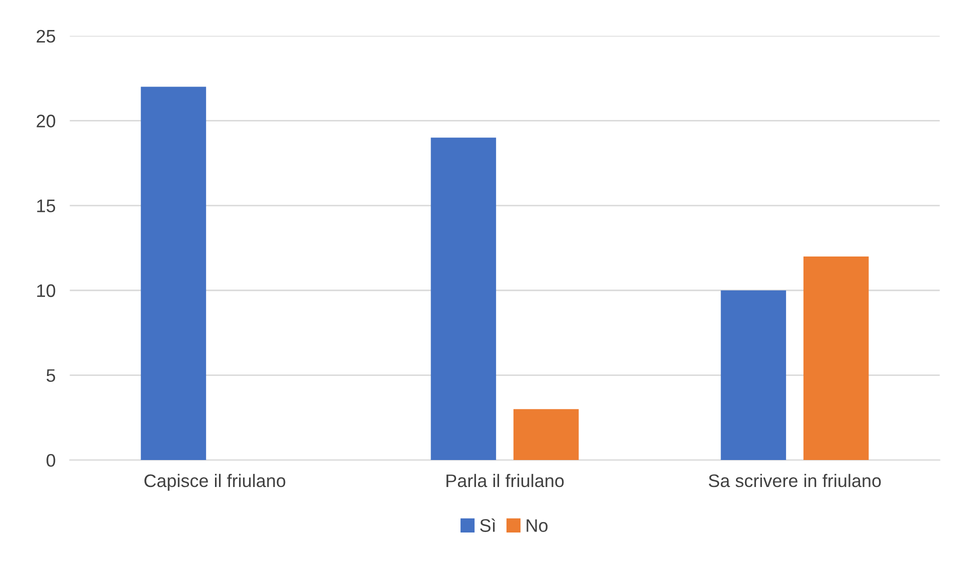 The image size is (956, 579). Describe the element at coordinates (51, 460) in the screenshot. I see `y-tick-label: 0` at that location.